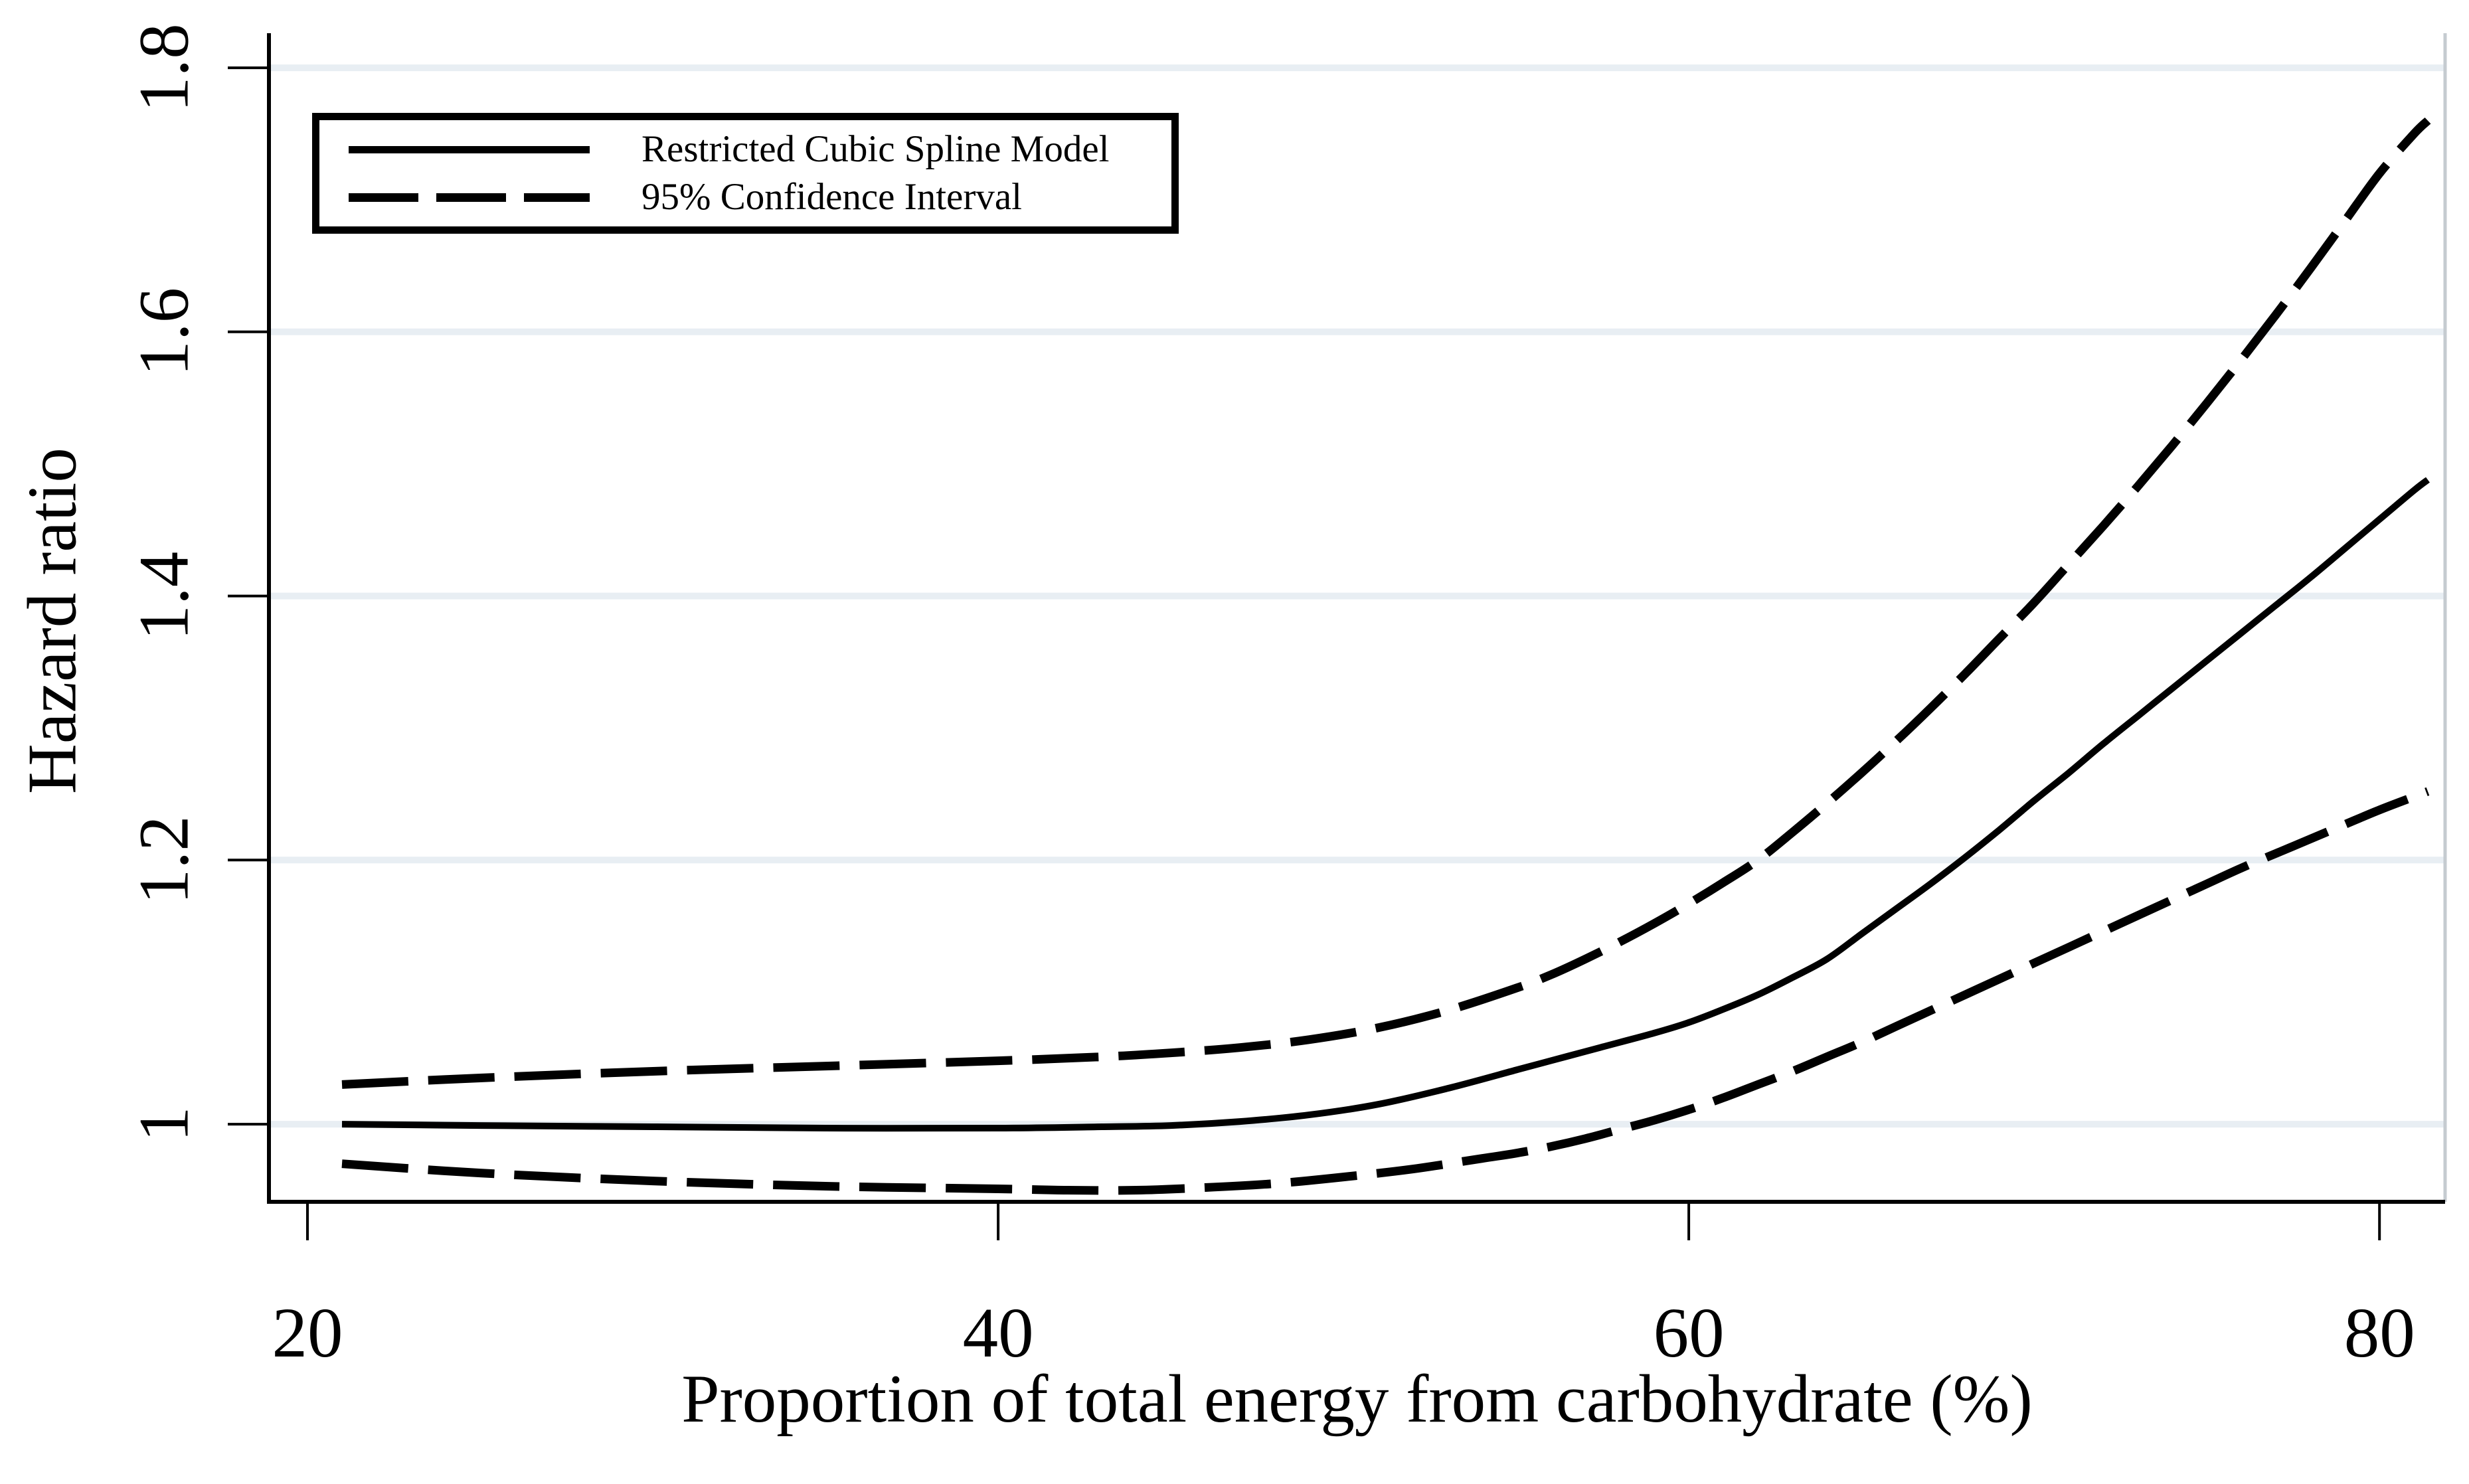 The image size is (2469, 1484). I want to click on legend-item-spline: Restricted Cubic Spline Model, so click(760, 149).